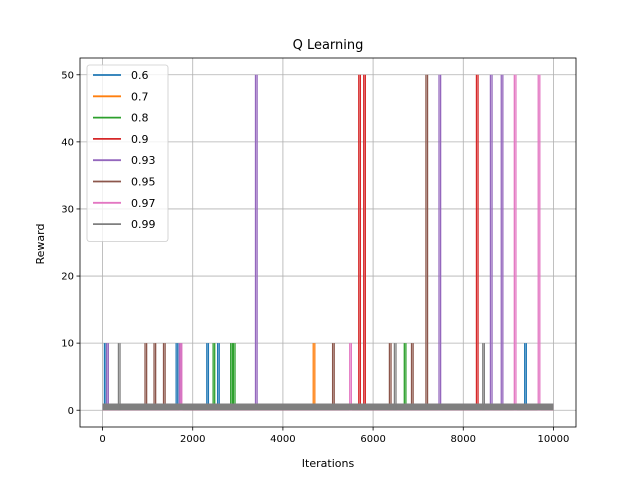  I want to click on legend-label: 0.99, so click(143, 224).